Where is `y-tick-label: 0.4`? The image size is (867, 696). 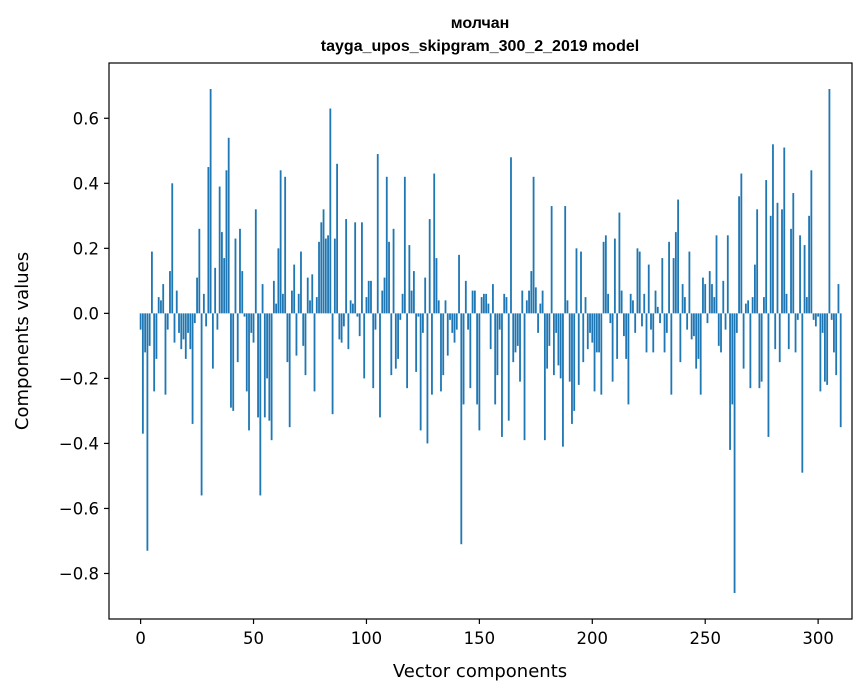 y-tick-label: 0.4 is located at coordinates (86, 183).